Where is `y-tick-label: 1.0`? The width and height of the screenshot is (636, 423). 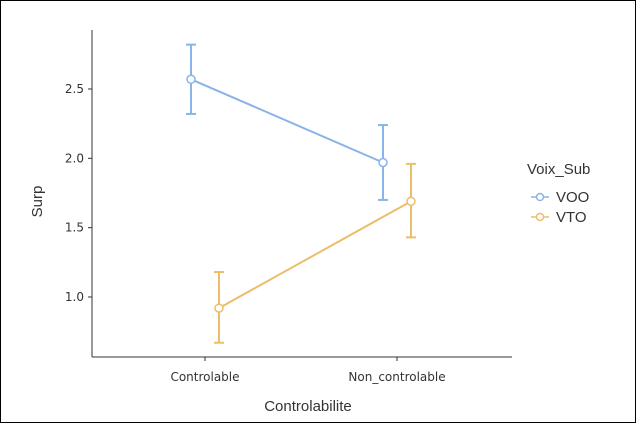
y-tick-label: 1.0 is located at coordinates (74, 297).